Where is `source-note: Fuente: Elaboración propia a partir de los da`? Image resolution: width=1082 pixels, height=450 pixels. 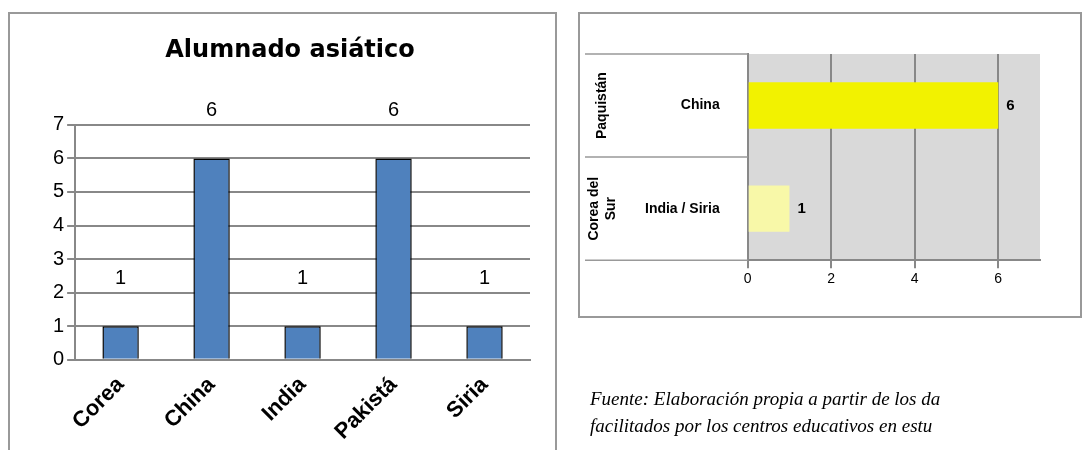 source-note: Fuente: Elaboración propia a partir de los da is located at coordinates (765, 399).